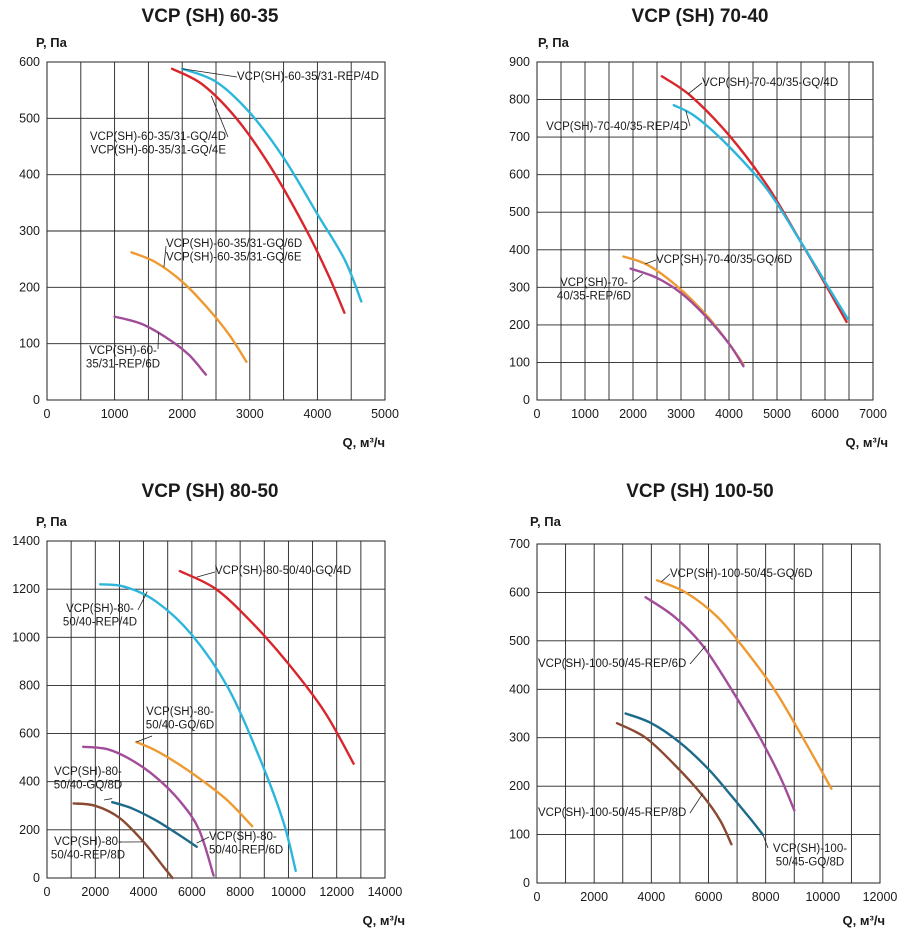 The height and width of the screenshot is (940, 900). Describe the element at coordinates (250, 414) in the screenshot. I see `x-tick-label: 3000` at that location.